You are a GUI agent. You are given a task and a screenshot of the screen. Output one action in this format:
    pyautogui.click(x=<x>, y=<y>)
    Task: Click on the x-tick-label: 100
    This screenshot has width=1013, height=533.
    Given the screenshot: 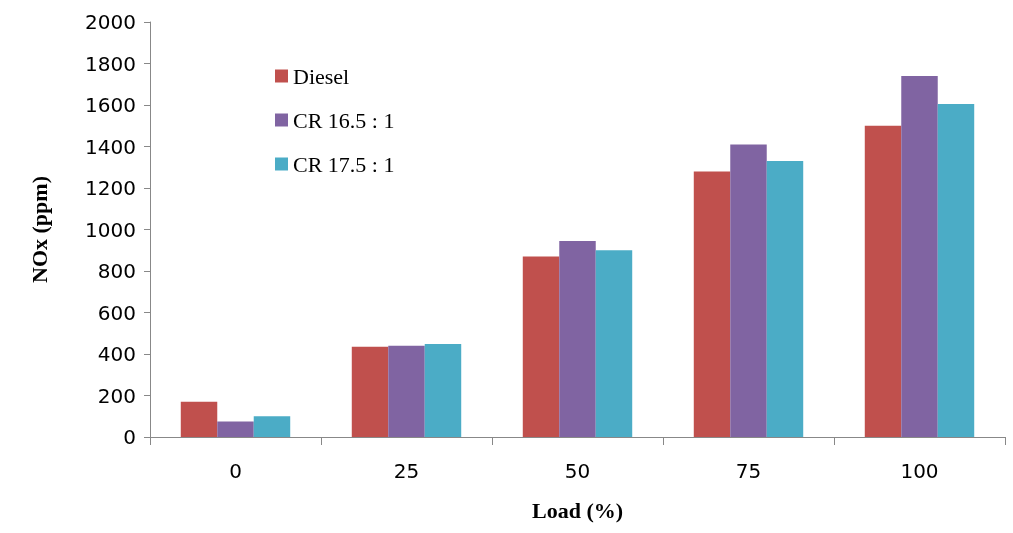 What is the action you would take?
    pyautogui.click(x=919, y=471)
    